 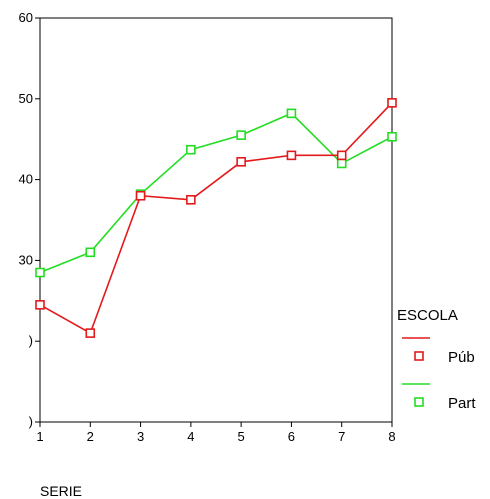 What do you see at coordinates (26, 98) in the screenshot?
I see `y-tick-label: 50` at bounding box center [26, 98].